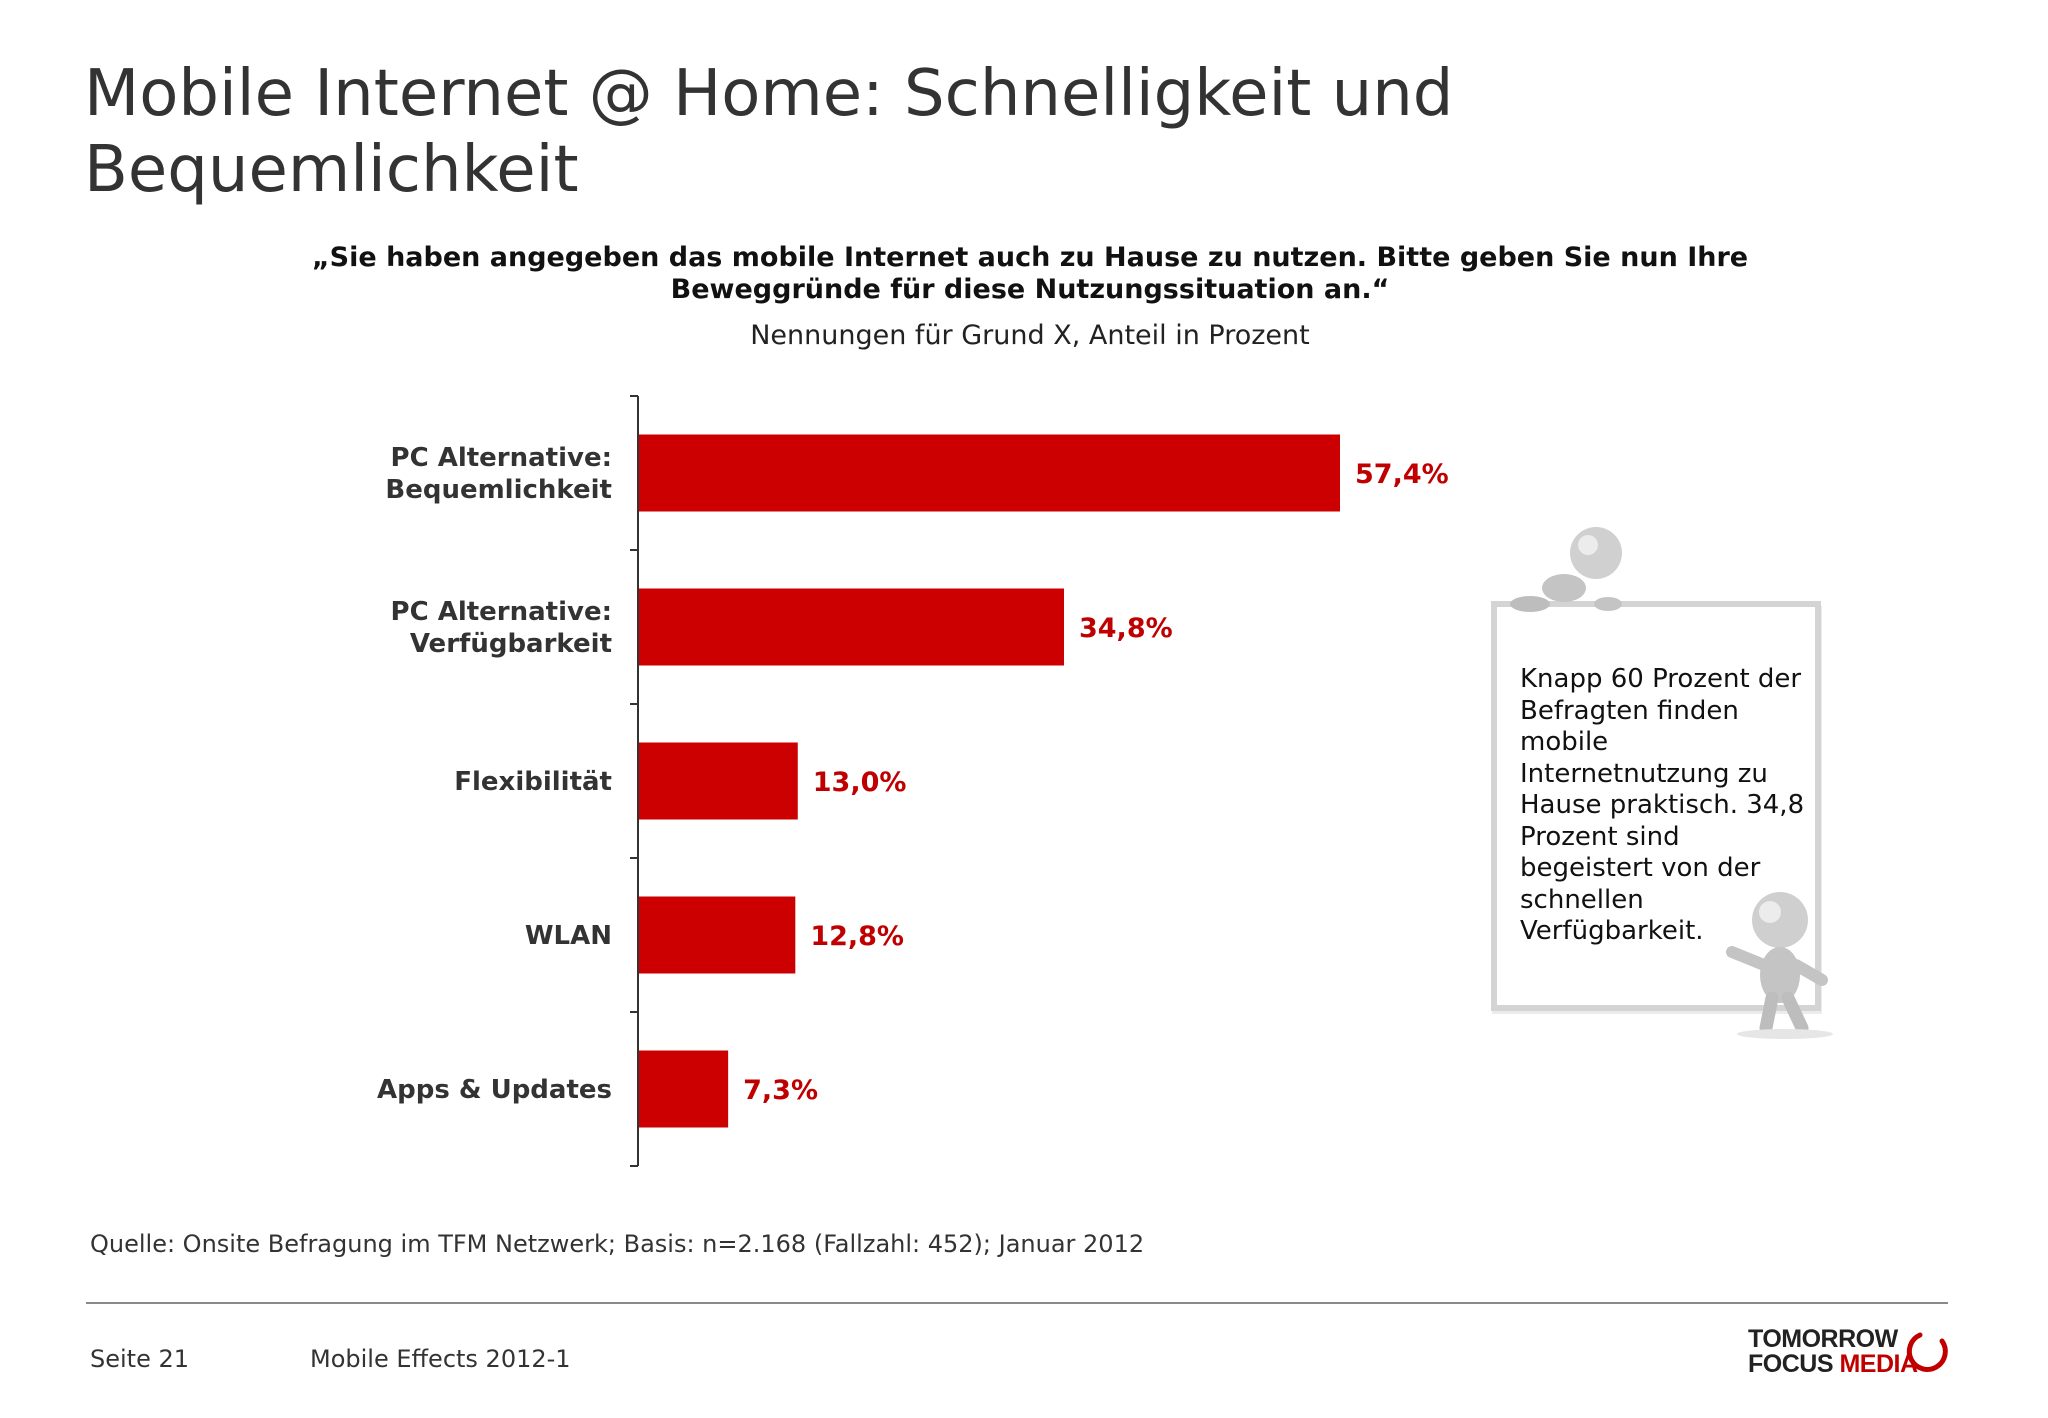  Describe the element at coordinates (568, 936) in the screenshot. I see `category-label: WLAN` at that location.